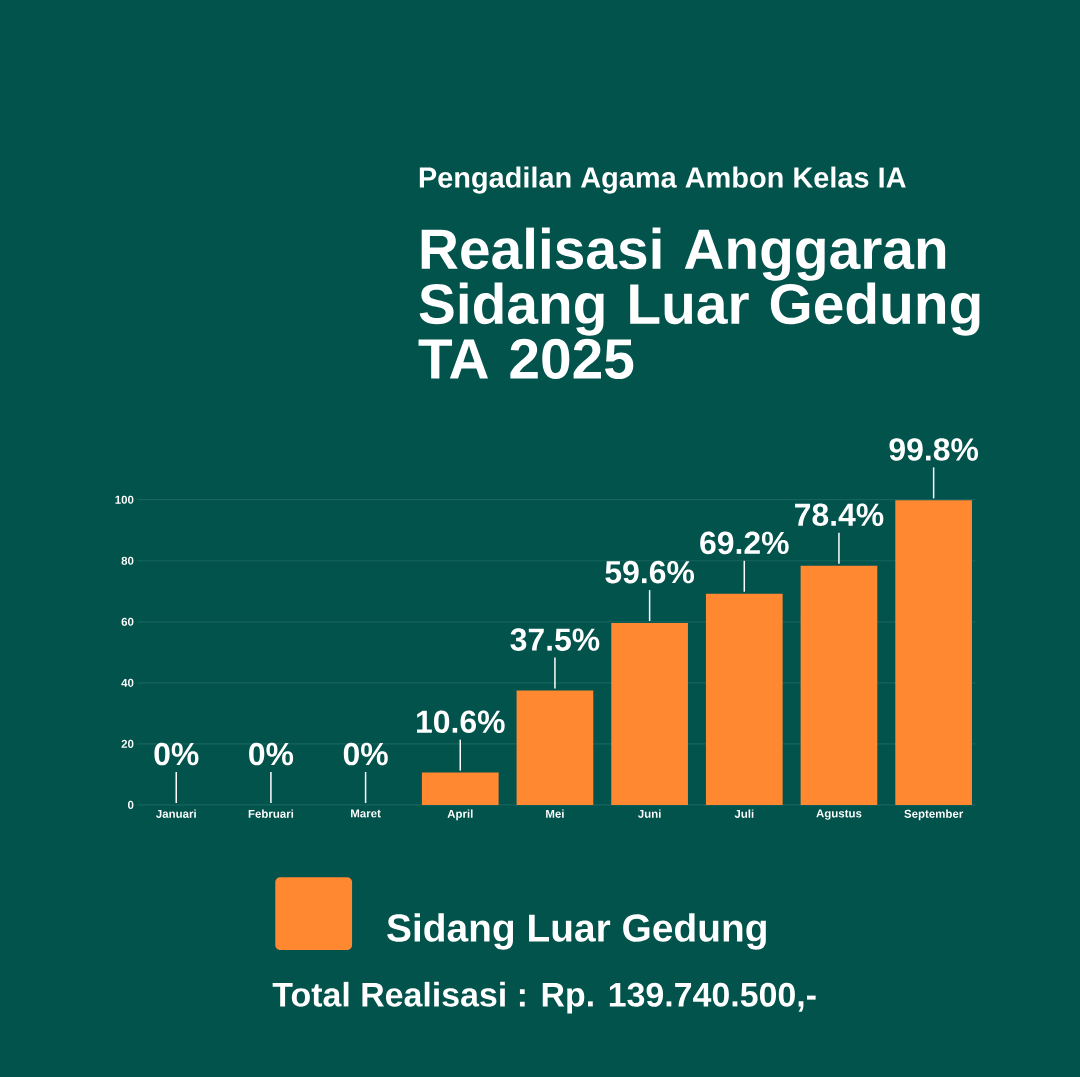  I want to click on y-tick-label: 100, so click(124, 499).